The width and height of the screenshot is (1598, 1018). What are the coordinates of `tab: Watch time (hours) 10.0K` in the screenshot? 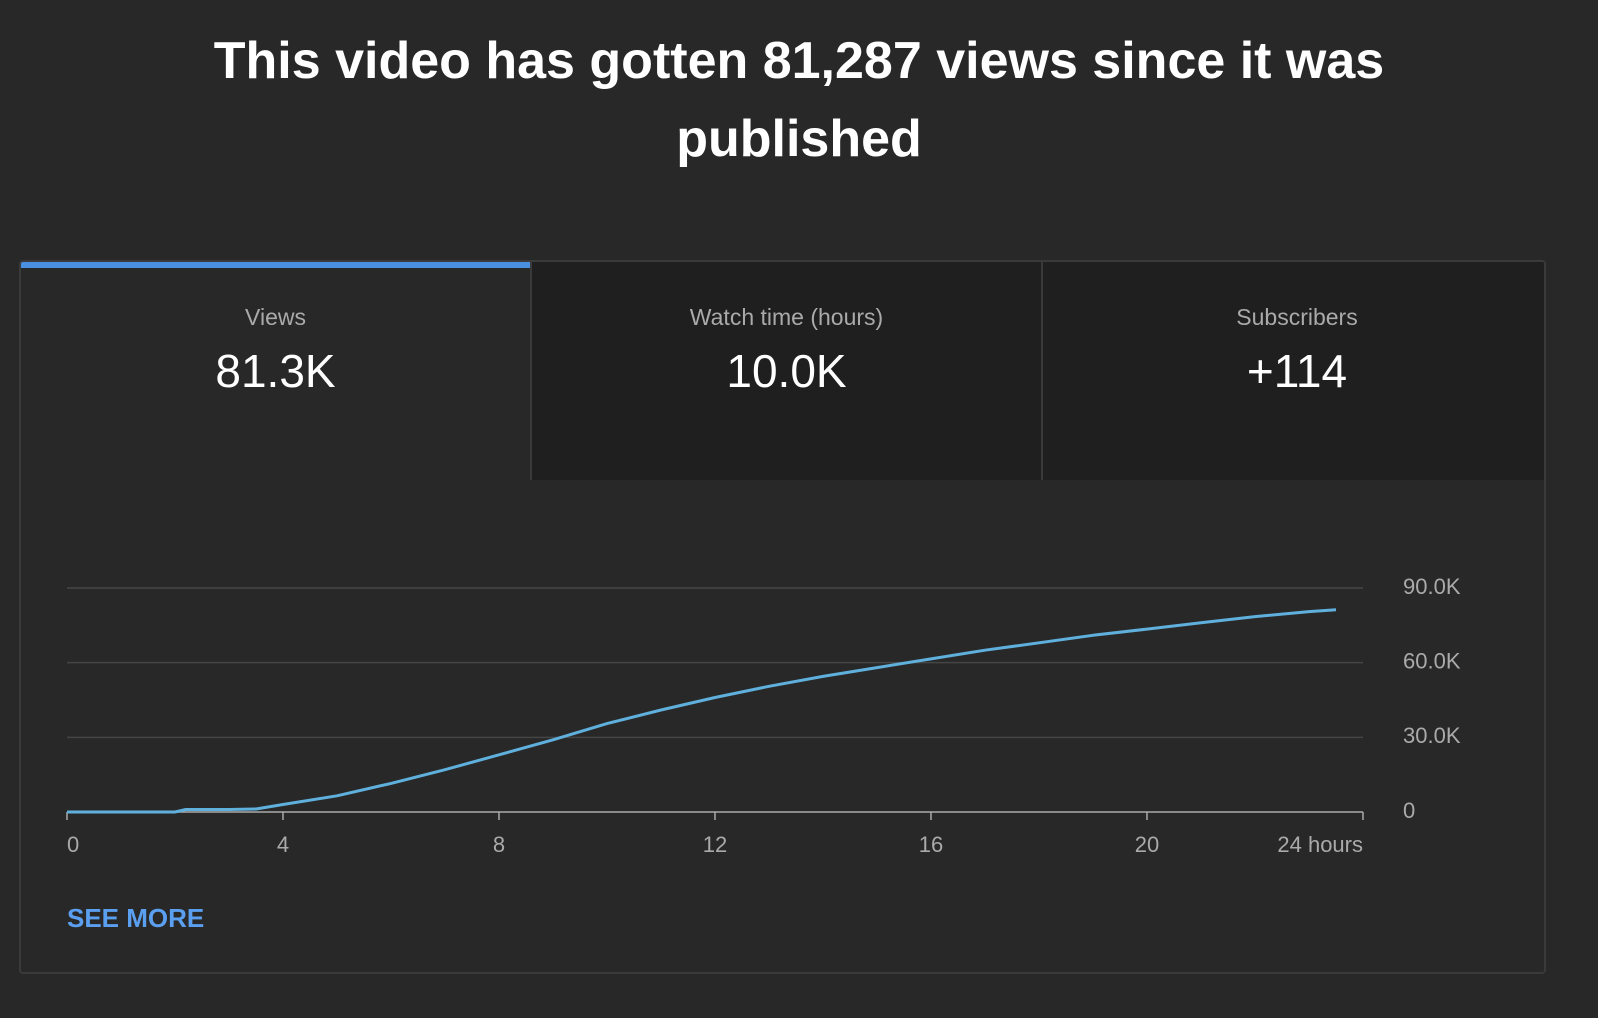 It's located at (785, 371).